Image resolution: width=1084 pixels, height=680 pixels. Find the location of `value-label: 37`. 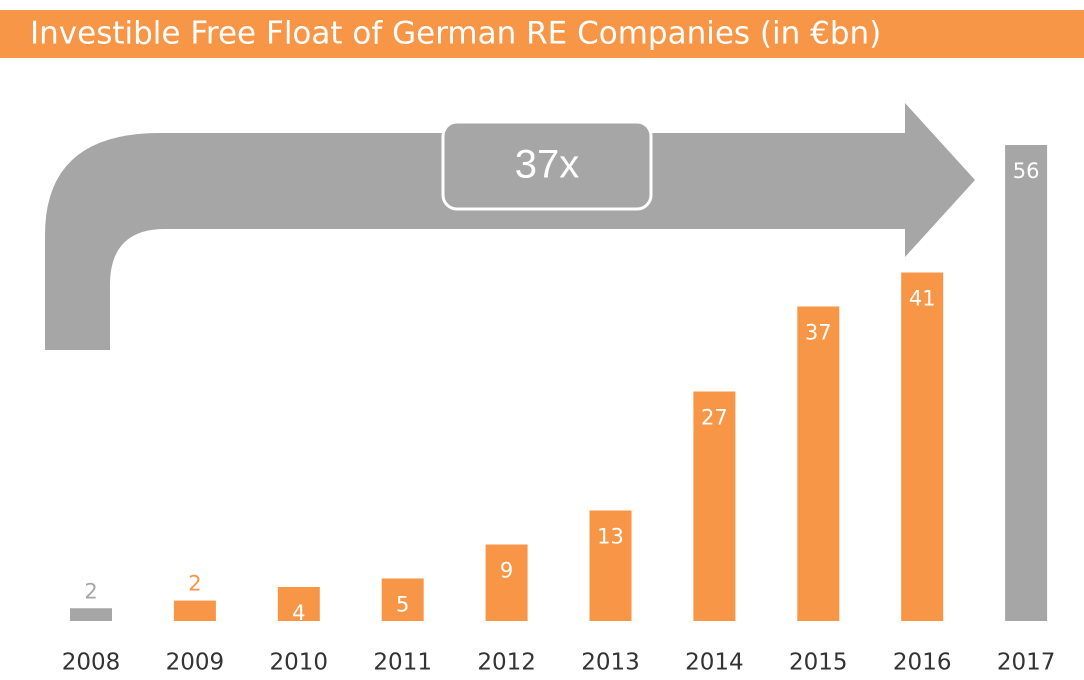

value-label: 37 is located at coordinates (818, 333).